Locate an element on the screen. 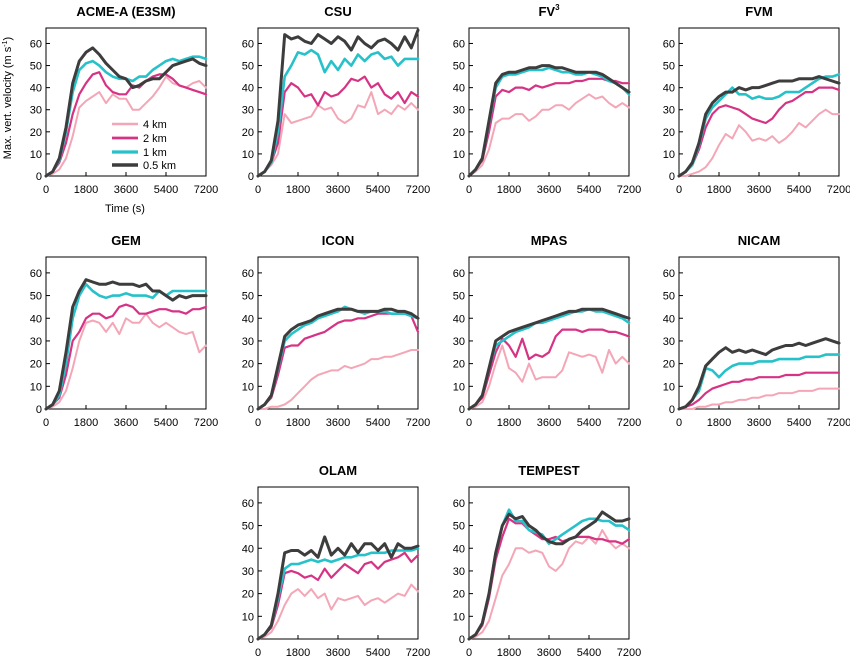 This screenshot has width=850, height=662. panel-title-text: TEMPEST is located at coordinates (548, 470).